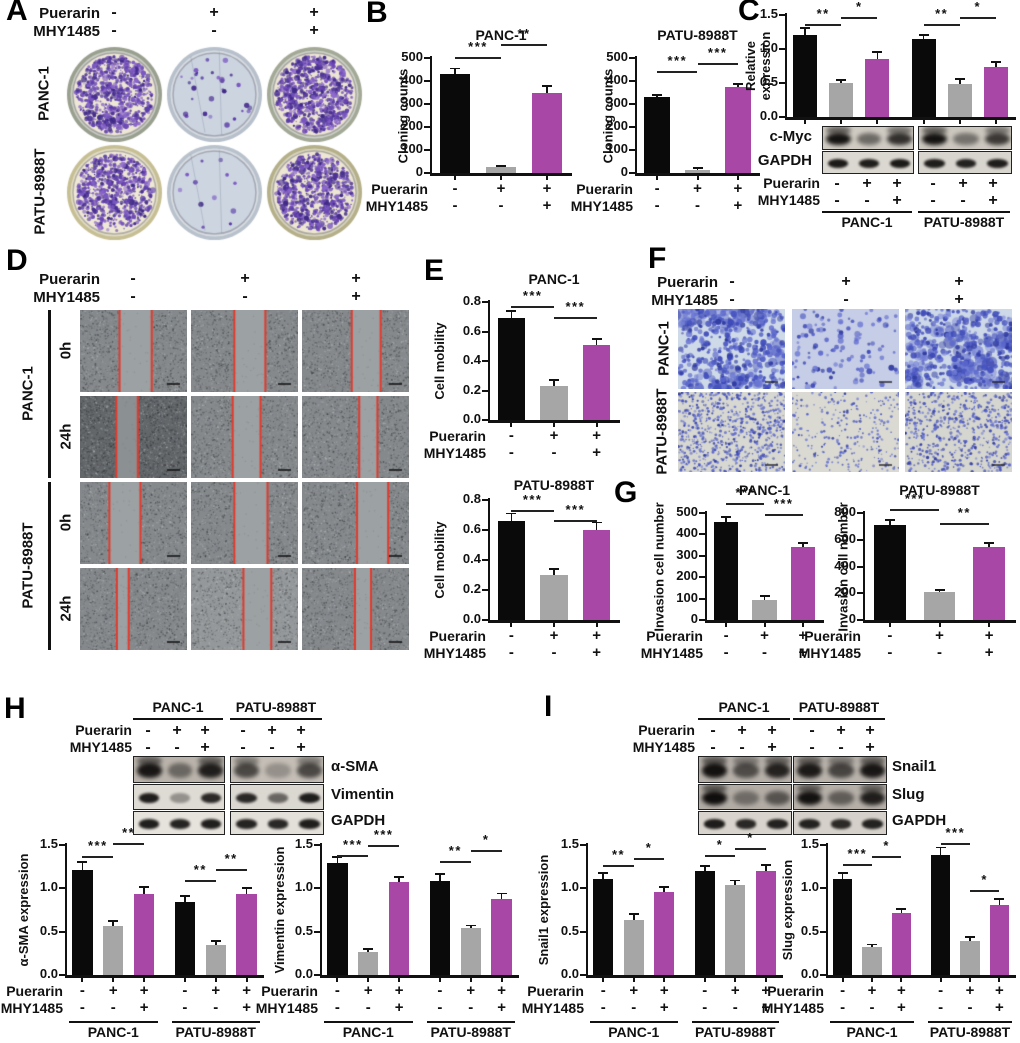  What do you see at coordinates (852, 618) in the screenshot?
I see `y-tick-label: 0` at bounding box center [852, 618].